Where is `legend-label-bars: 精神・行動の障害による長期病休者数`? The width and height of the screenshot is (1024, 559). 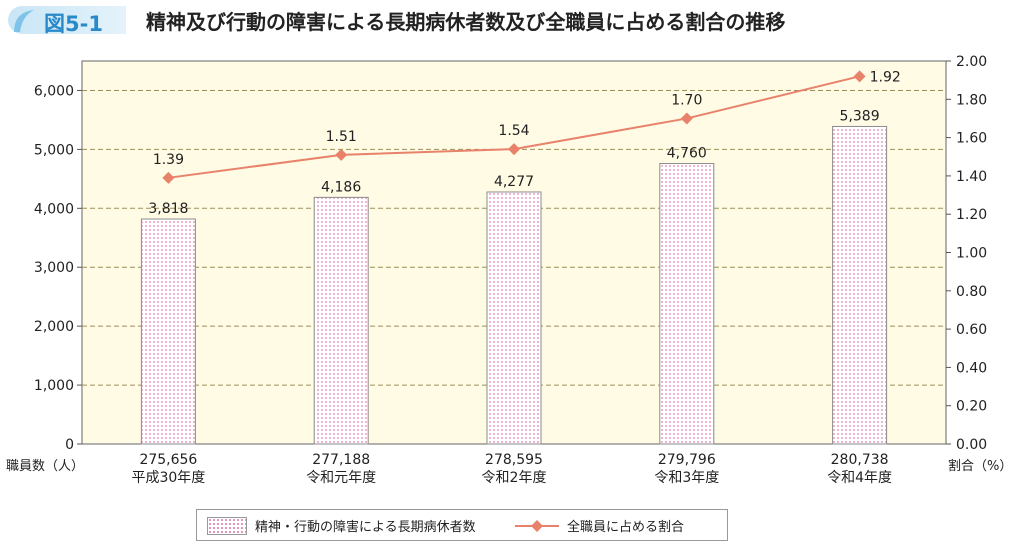
legend-label-bars: 精神・行動の障害による長期病休者数 is located at coordinates (365, 527).